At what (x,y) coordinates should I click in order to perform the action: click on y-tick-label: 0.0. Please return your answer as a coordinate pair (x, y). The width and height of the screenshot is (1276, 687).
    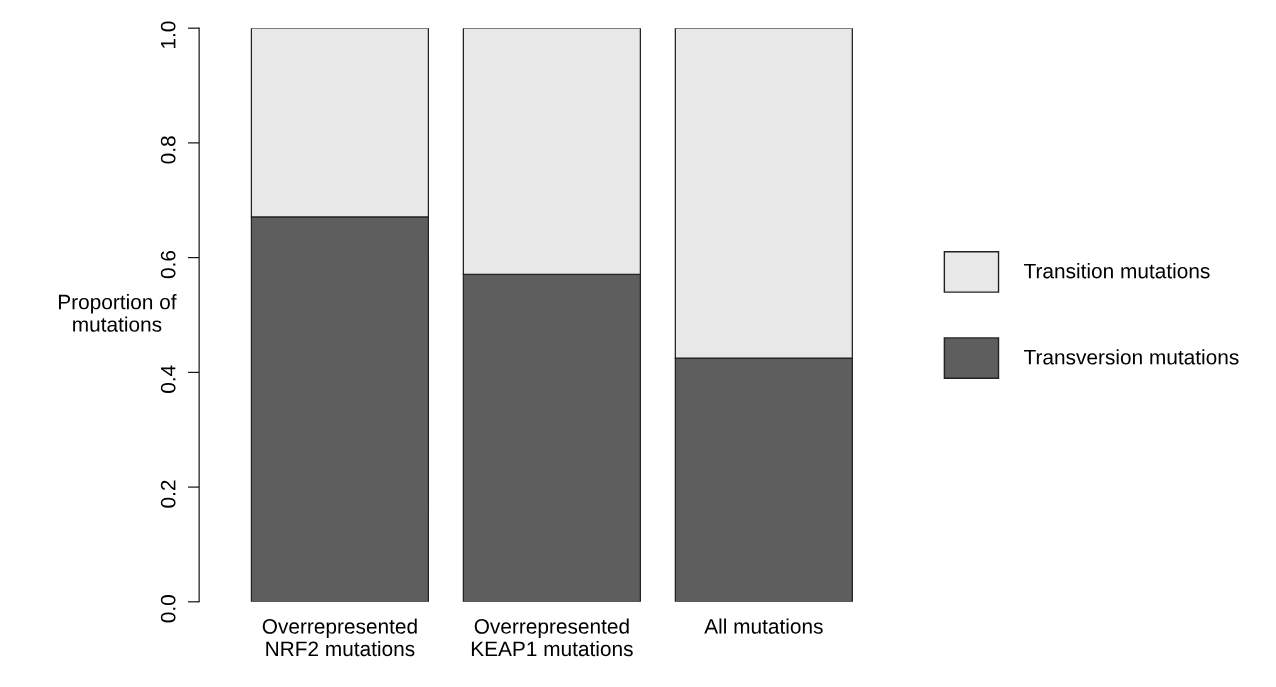
    Looking at the image, I should click on (168, 609).